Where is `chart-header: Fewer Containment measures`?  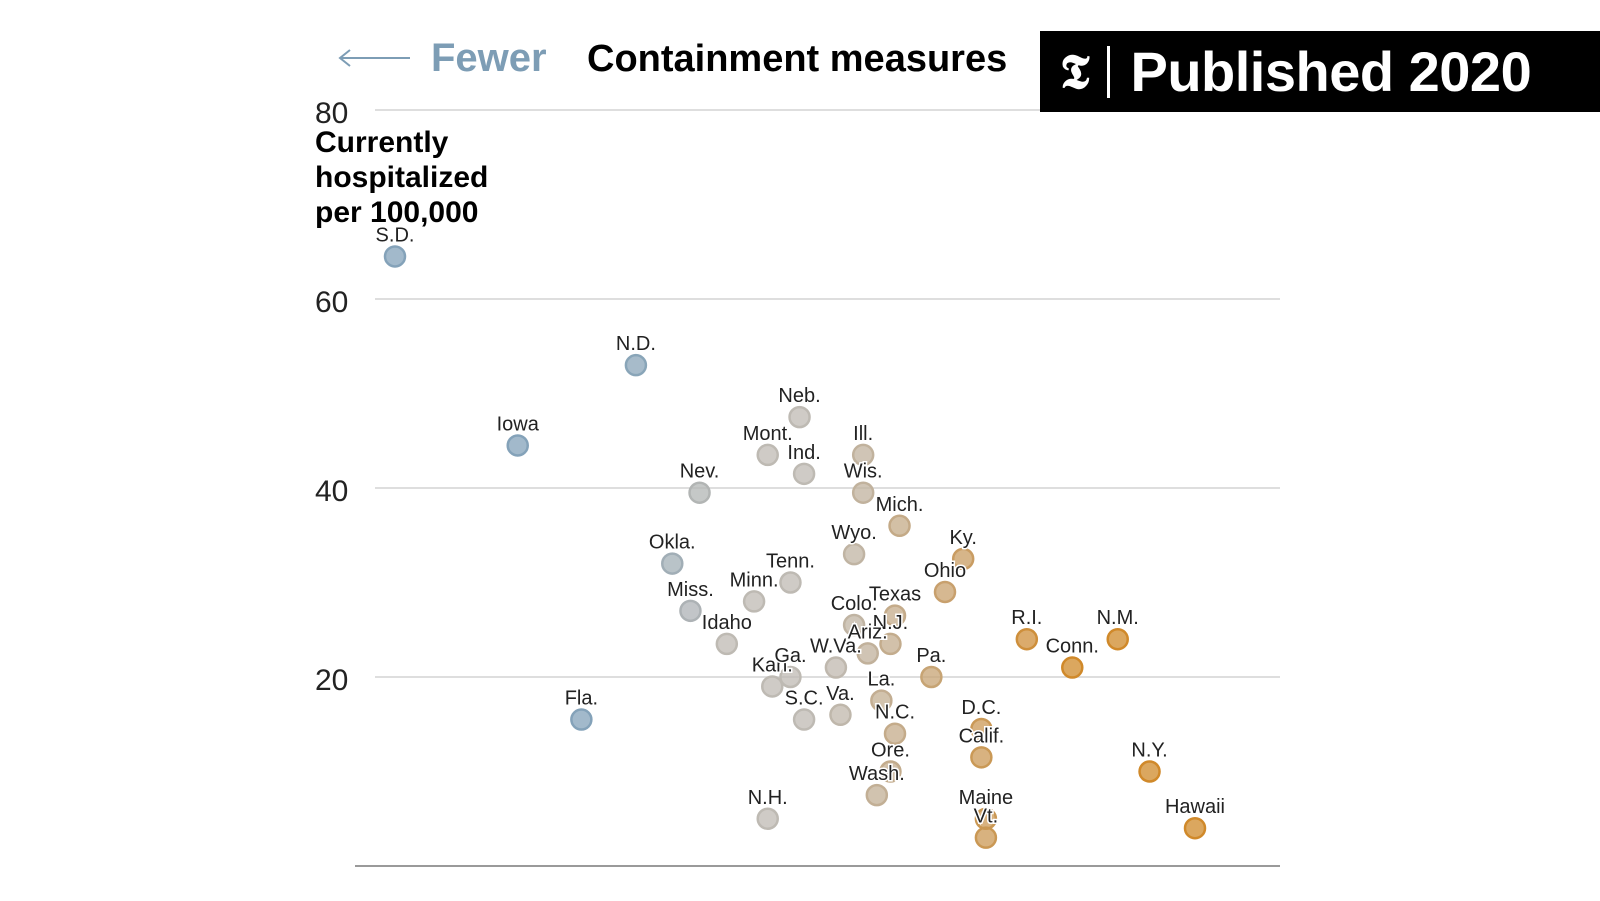 chart-header: Fewer Containment measures is located at coordinates (672, 58).